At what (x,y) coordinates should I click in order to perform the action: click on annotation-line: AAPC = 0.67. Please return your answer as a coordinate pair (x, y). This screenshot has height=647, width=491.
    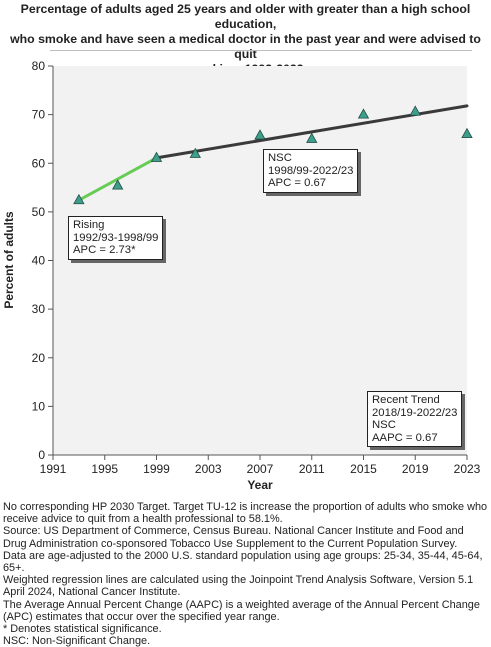
    Looking at the image, I should click on (405, 437).